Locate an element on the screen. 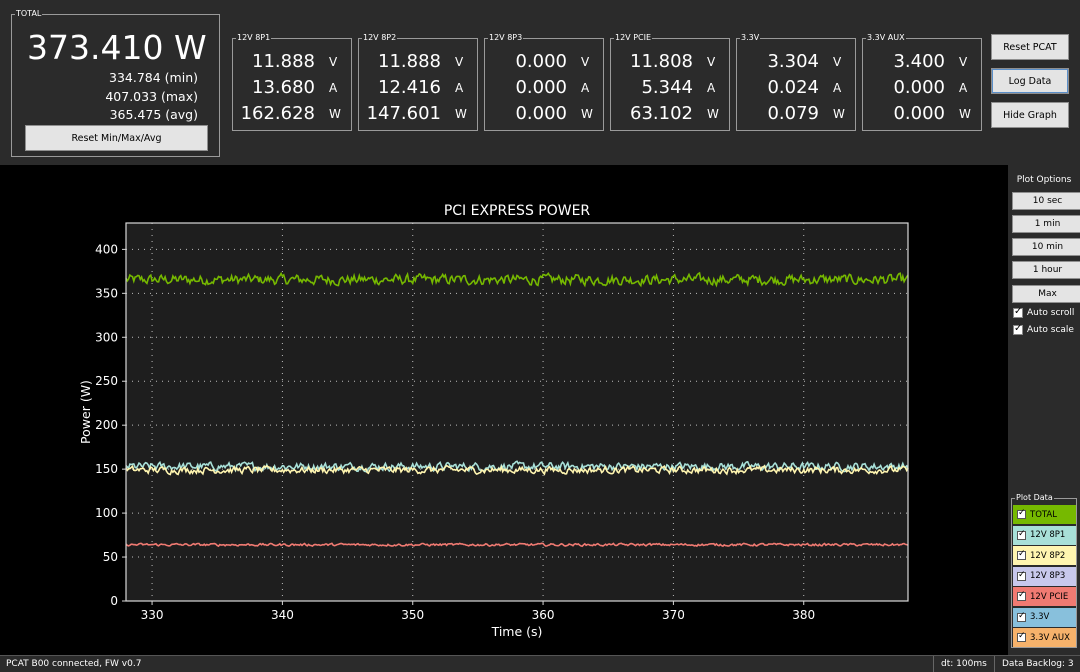  y-tick-label: 50 is located at coordinates (110, 557).